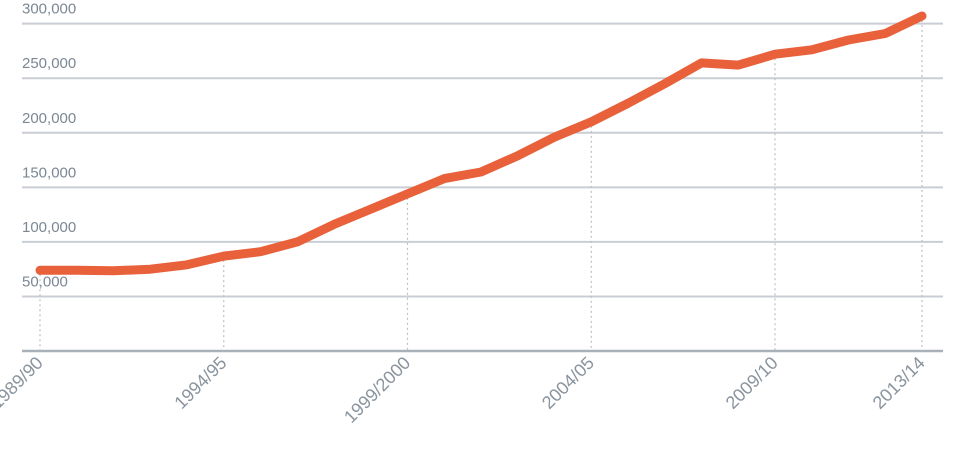  What do you see at coordinates (377, 390) in the screenshot?
I see `x-tick-label: 1999/2000` at bounding box center [377, 390].